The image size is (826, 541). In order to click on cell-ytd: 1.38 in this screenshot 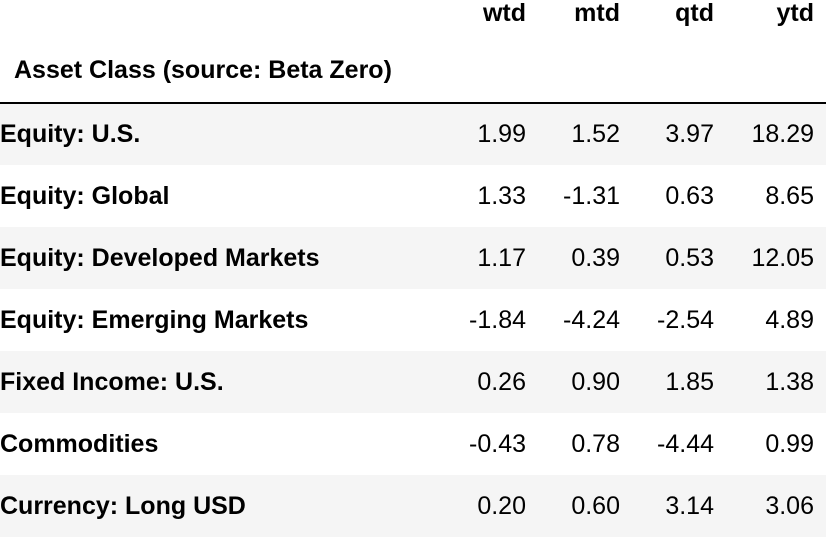, I will do `click(789, 381)`.